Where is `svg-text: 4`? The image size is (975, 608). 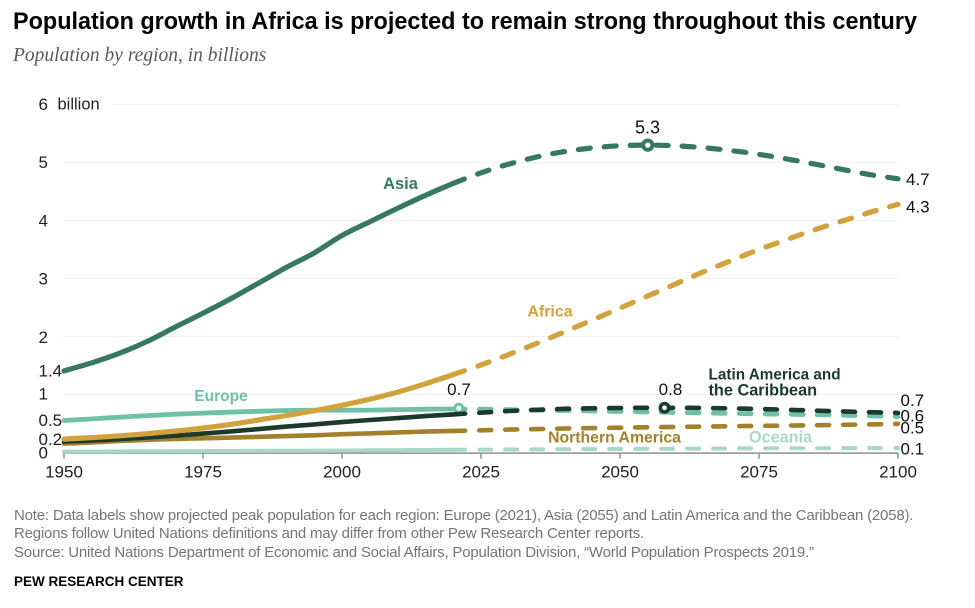 svg-text: 4 is located at coordinates (43, 220).